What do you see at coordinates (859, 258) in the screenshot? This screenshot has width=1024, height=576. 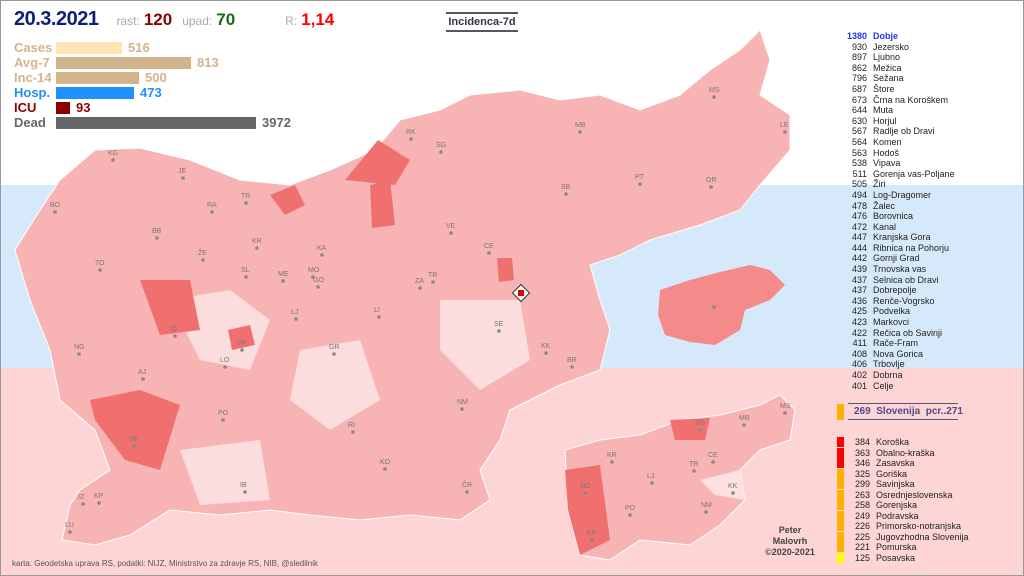 I see `municipality-value: 442` at bounding box center [859, 258].